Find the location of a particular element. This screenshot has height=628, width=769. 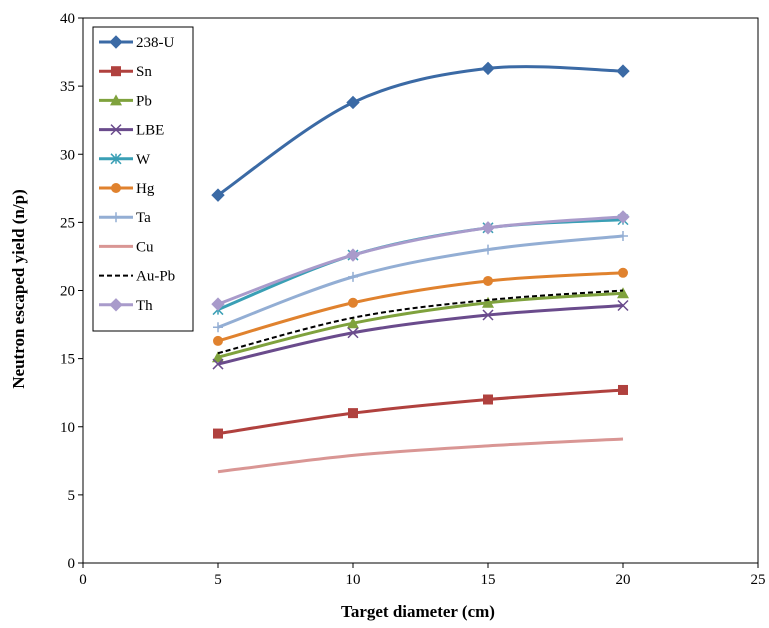

y-tick-label: 35 is located at coordinates (67, 87).